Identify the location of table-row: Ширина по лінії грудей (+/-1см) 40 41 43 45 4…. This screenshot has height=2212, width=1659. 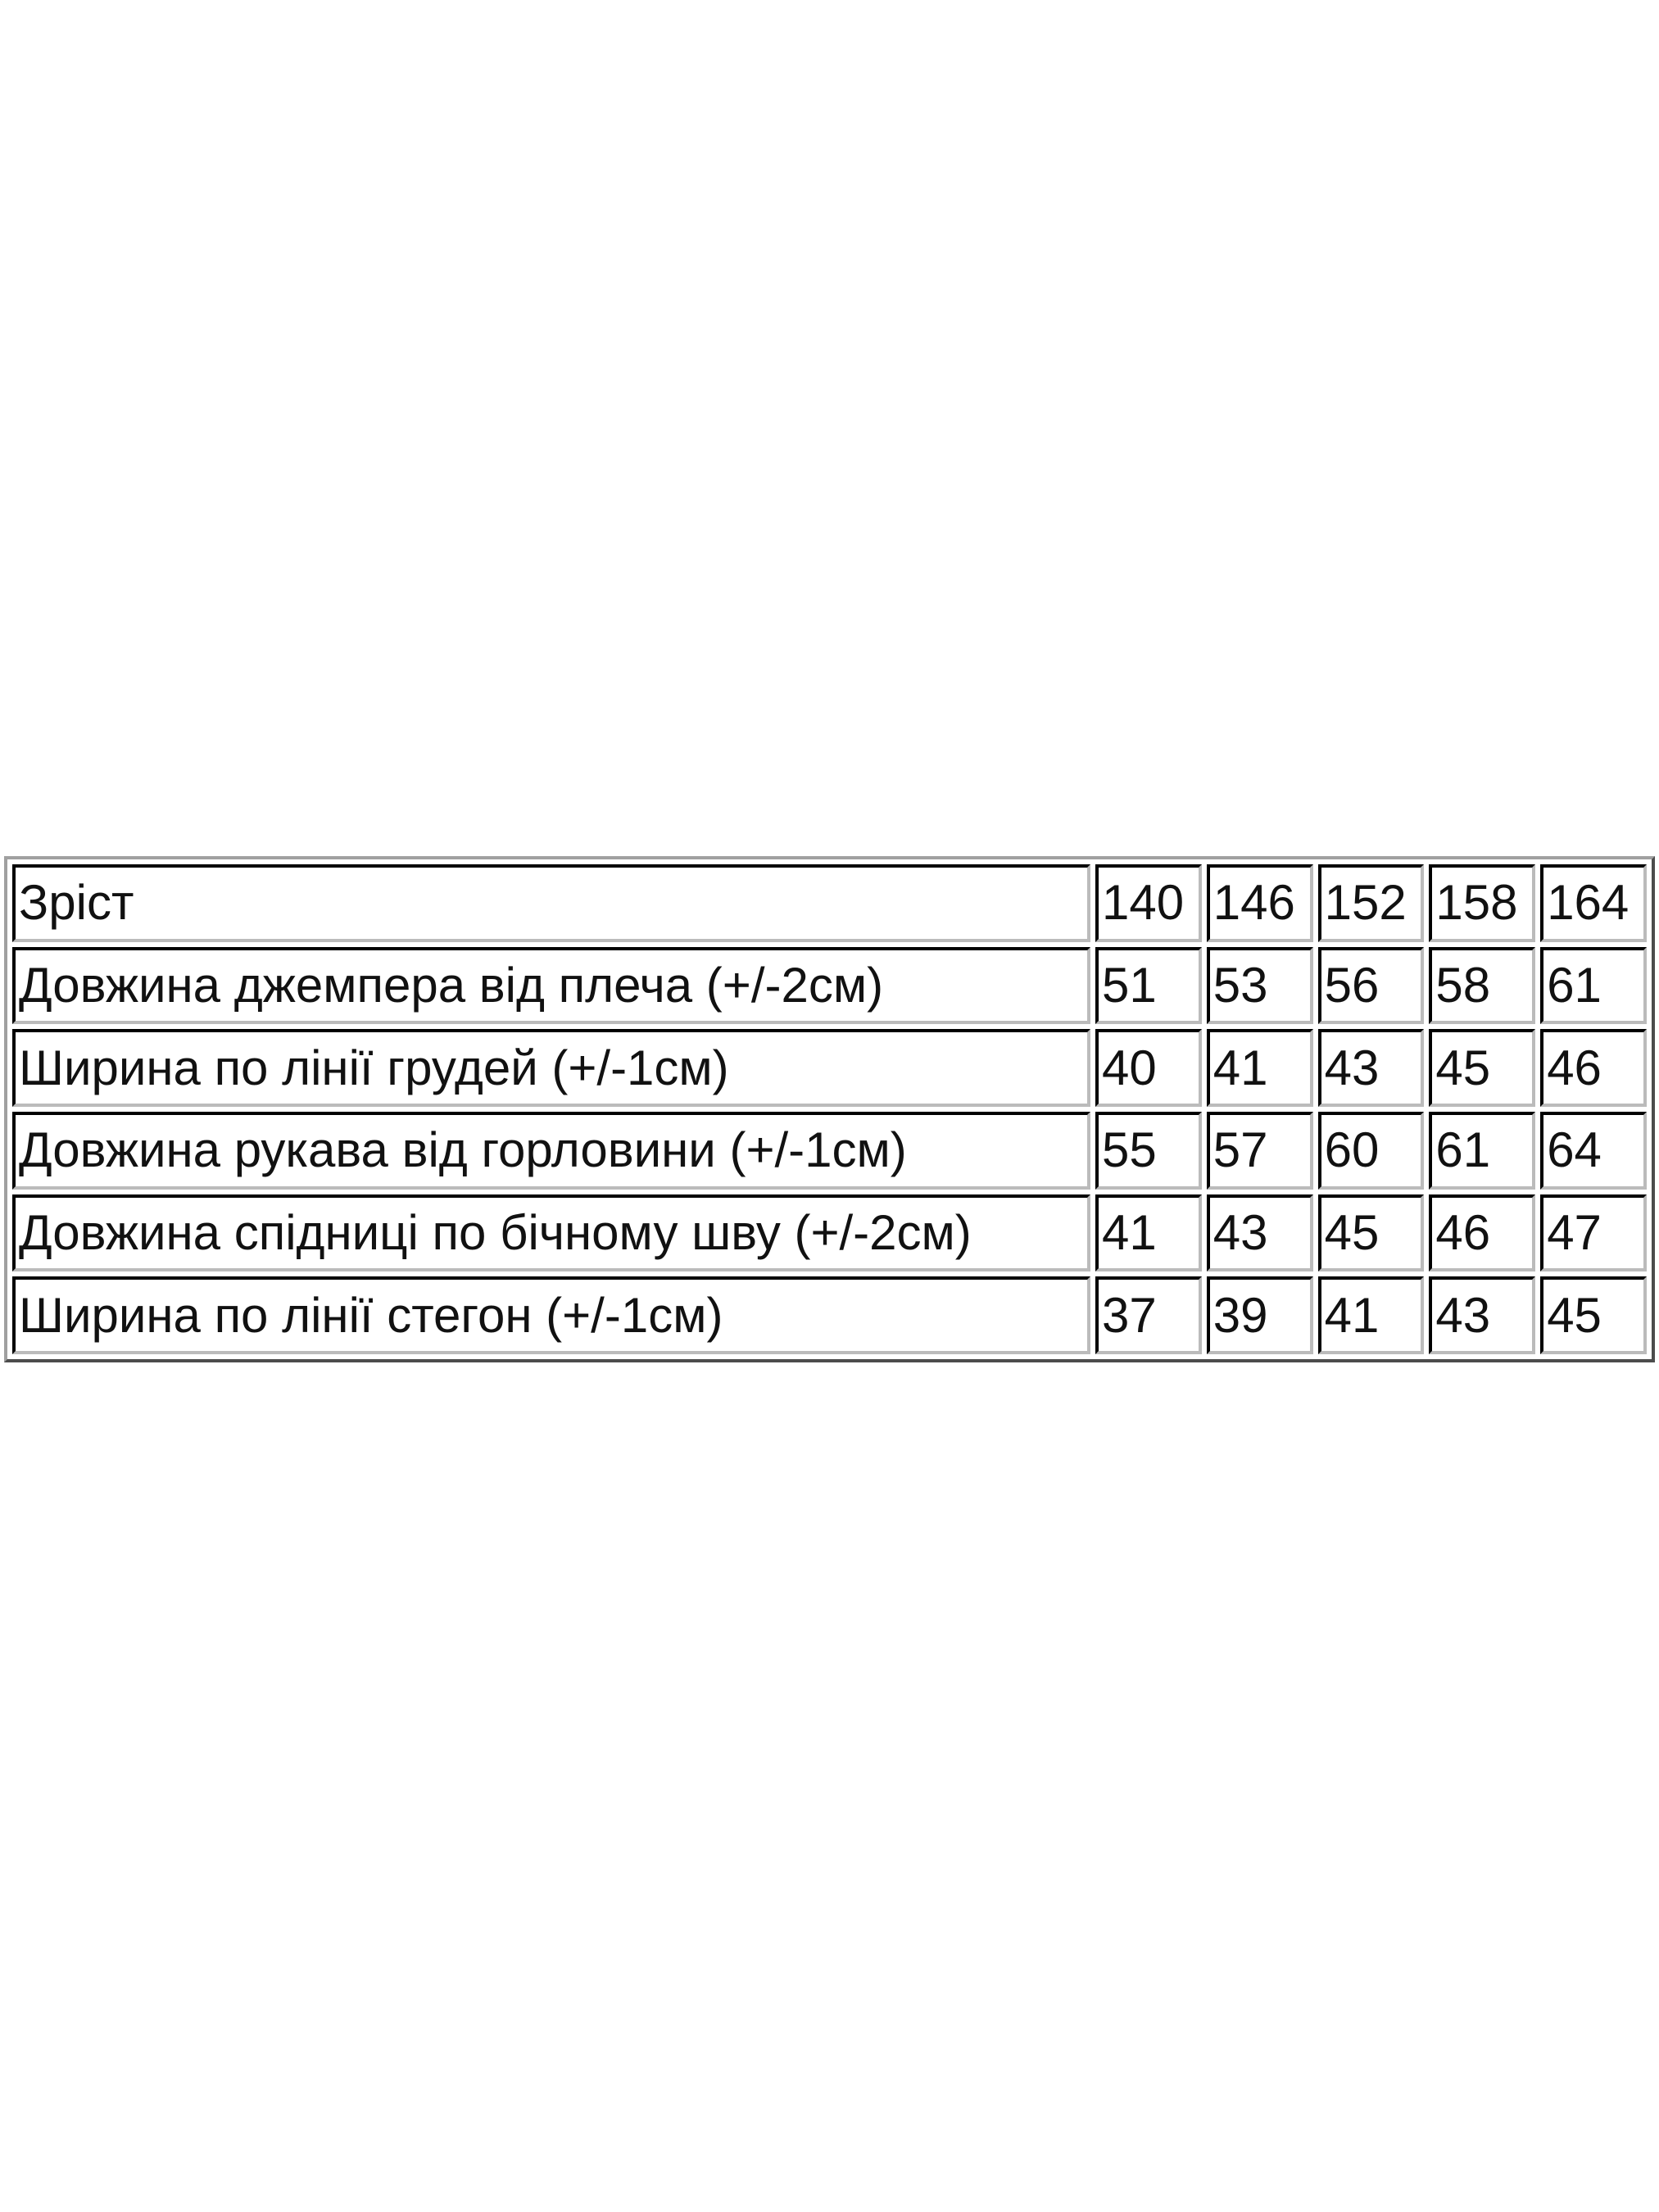
(829, 1068).